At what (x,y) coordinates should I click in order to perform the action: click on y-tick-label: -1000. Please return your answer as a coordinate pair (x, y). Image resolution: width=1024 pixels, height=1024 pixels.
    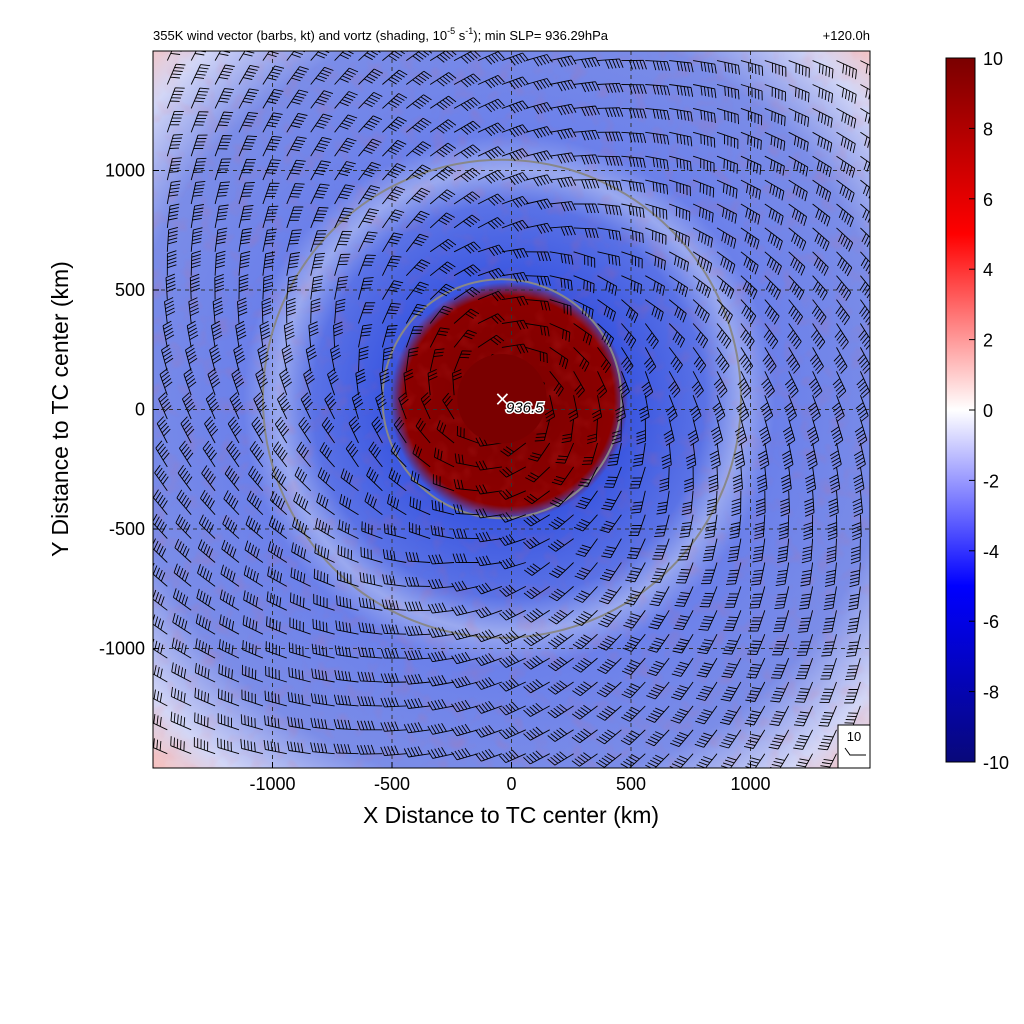
    Looking at the image, I should click on (122, 649).